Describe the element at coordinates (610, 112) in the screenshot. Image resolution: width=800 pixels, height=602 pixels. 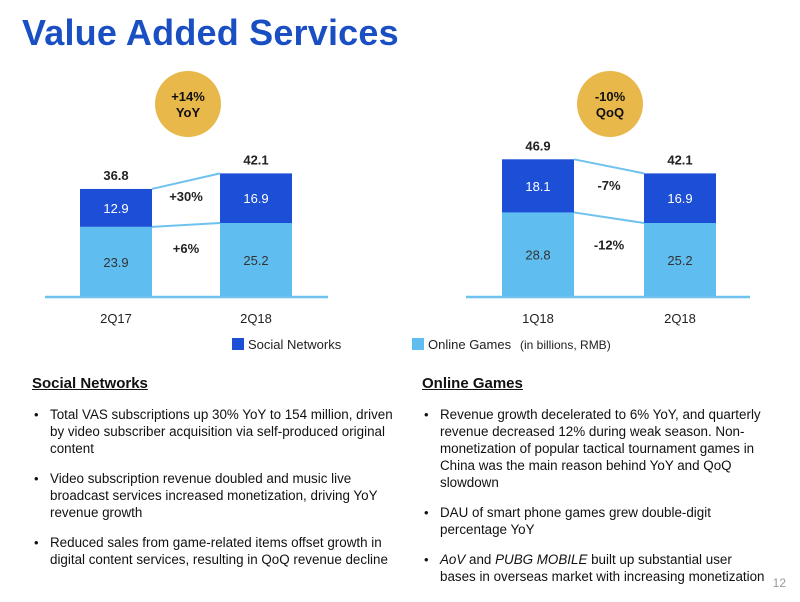
I see `badge-period: QoQ` at that location.